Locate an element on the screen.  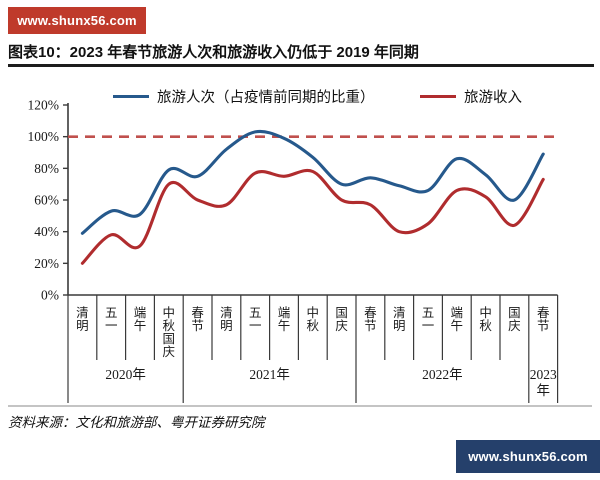
revenue-line-swatch is located at coordinates (438, 96).